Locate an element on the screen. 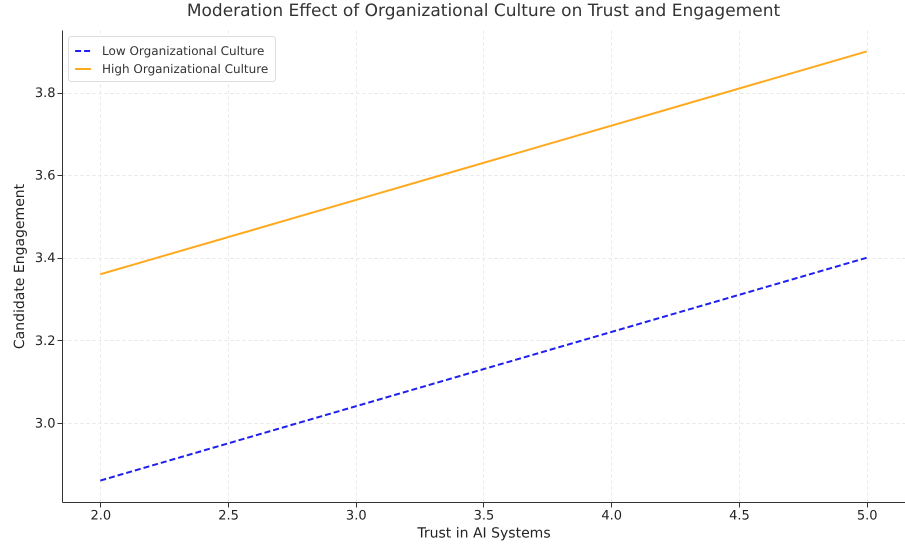 The height and width of the screenshot is (545, 905). chart-title: Moderation Effect of Organizational Culture on Trust and Engagement is located at coordinates (483, 11).